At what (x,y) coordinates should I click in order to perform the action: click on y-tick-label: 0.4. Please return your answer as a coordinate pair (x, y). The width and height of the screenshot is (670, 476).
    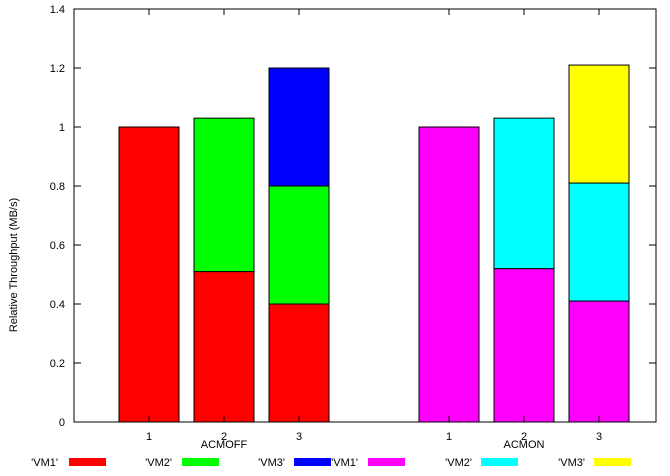
    Looking at the image, I should click on (57, 305).